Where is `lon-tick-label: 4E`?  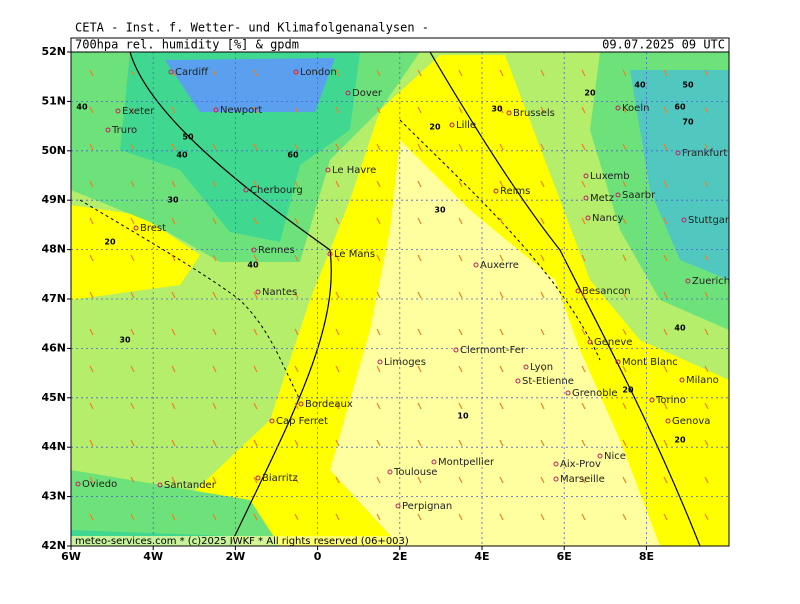
lon-tick-label: 4E is located at coordinates (481, 556).